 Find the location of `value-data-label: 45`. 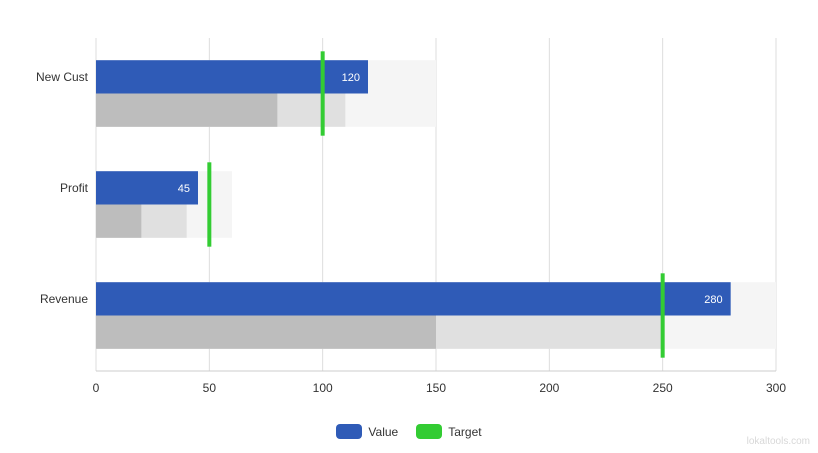

value-data-label: 45 is located at coordinates (184, 189).